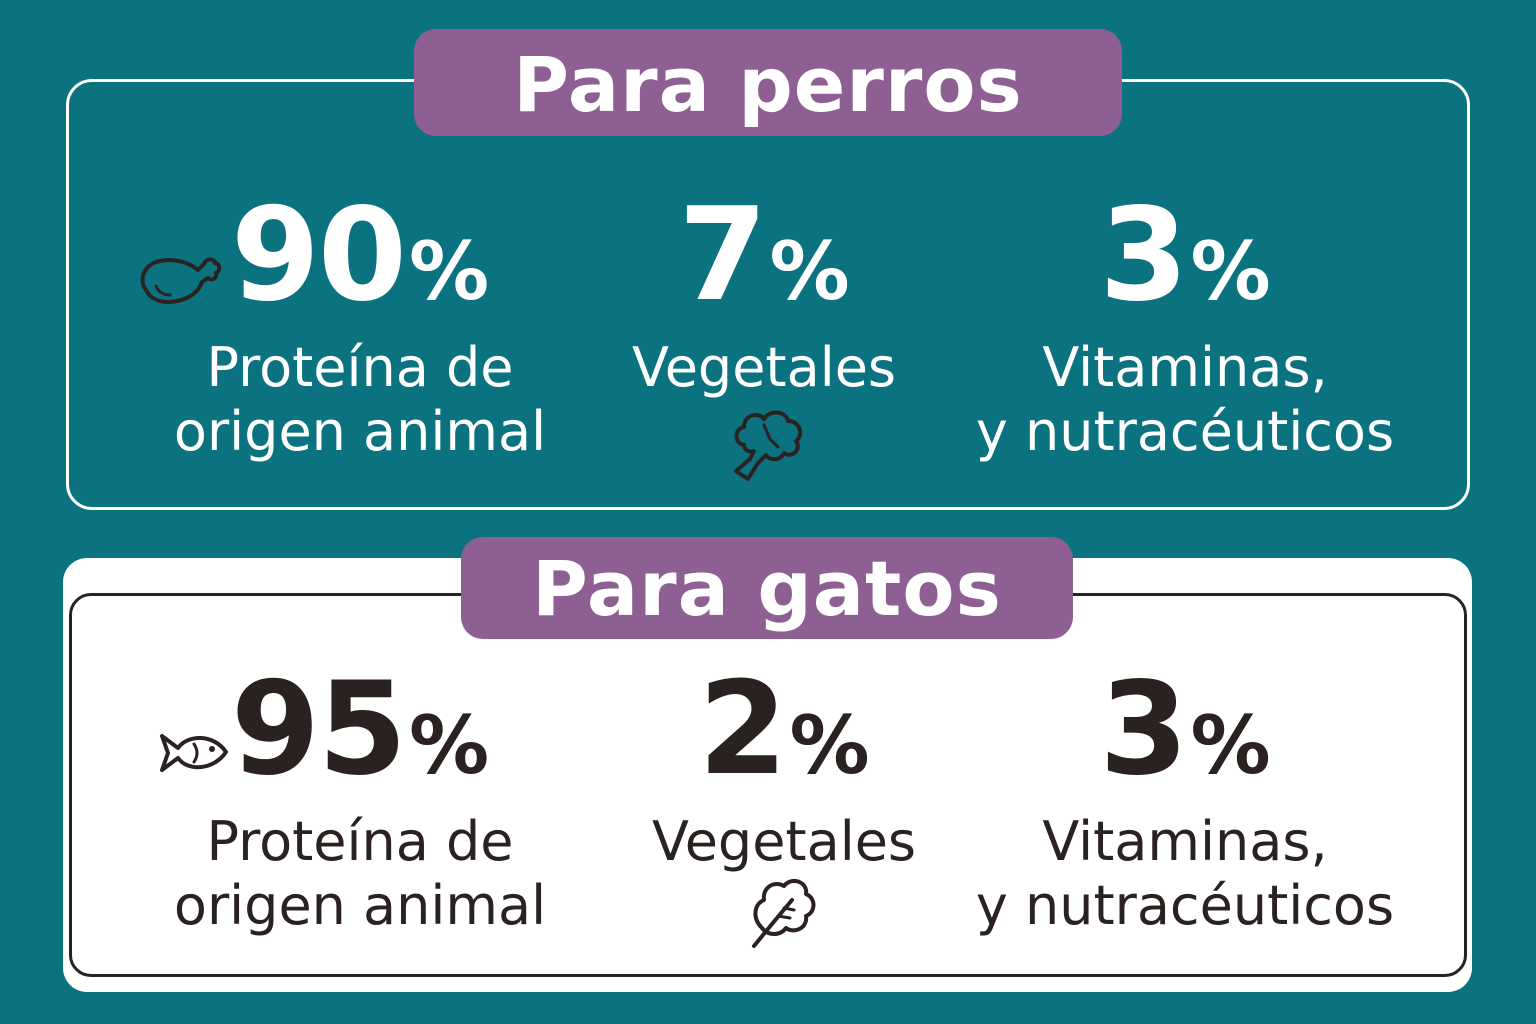 The width and height of the screenshot is (1536, 1024). Describe the element at coordinates (179, 277) in the screenshot. I see `chicken-leg-icon` at that location.